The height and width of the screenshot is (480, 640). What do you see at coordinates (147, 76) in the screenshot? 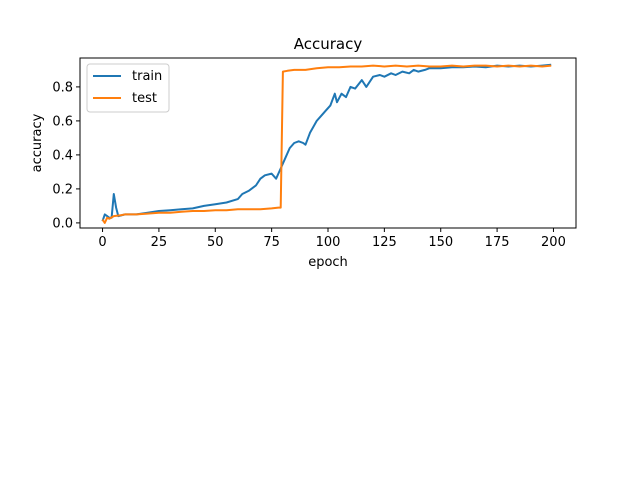
I see `legend-label-train: train` at bounding box center [147, 76].